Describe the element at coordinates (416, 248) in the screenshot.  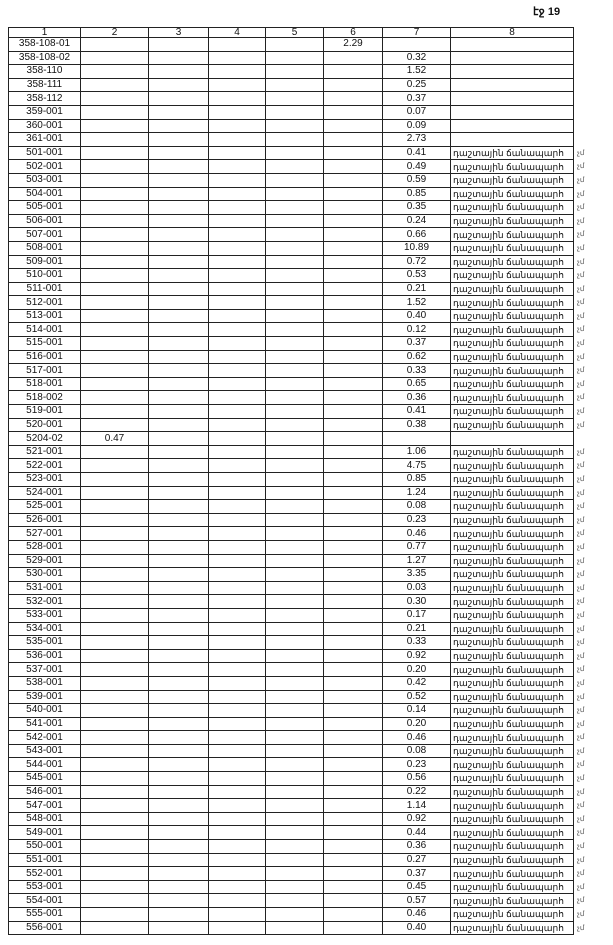
I see `area-cell-col7: 10.89` at that location.